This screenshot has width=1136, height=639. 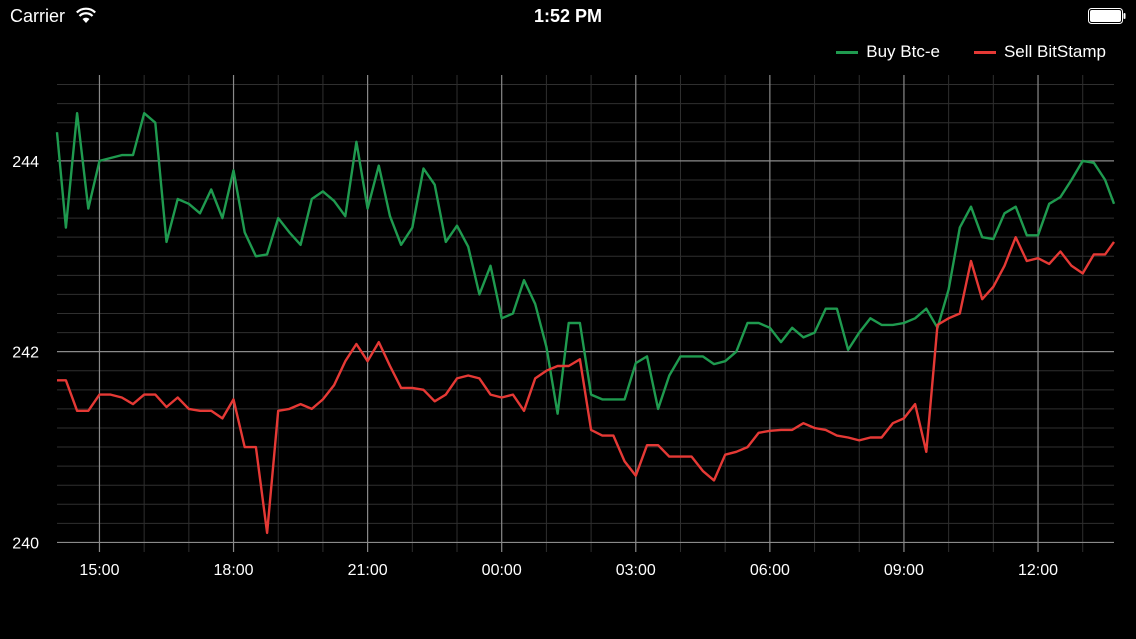 What do you see at coordinates (368, 570) in the screenshot?
I see `x-tick-label: 21:00` at bounding box center [368, 570].